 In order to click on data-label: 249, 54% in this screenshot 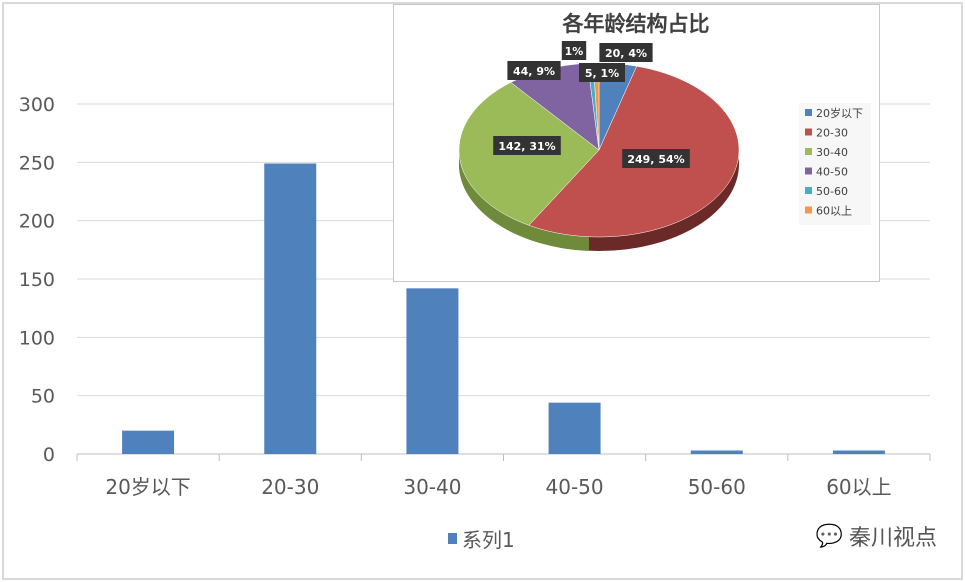, I will do `click(655, 159)`.